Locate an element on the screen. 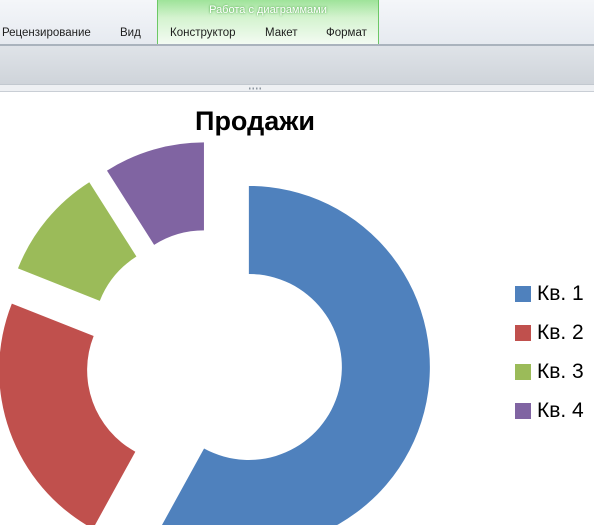  legend-label-3: Кв. 3 is located at coordinates (560, 371).